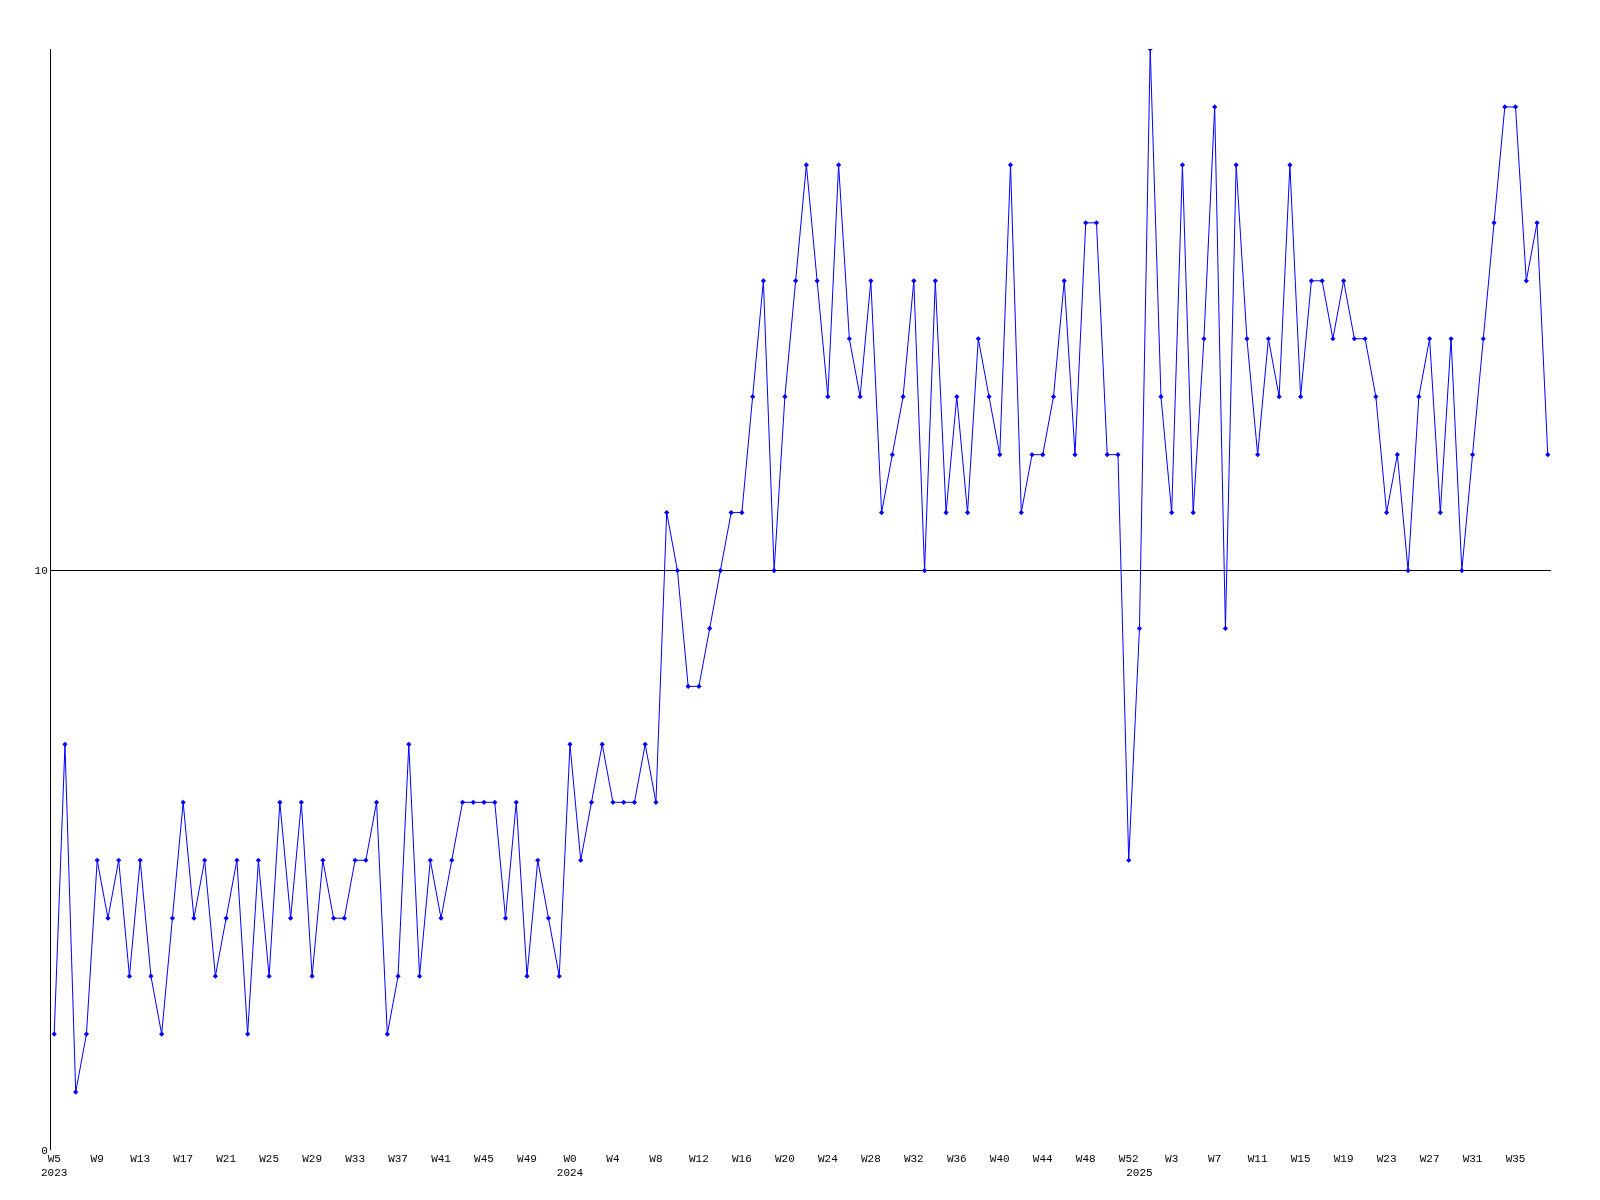 The image size is (1600, 1200). Describe the element at coordinates (355, 1159) in the screenshot. I see `x-tick-label: W33` at that location.